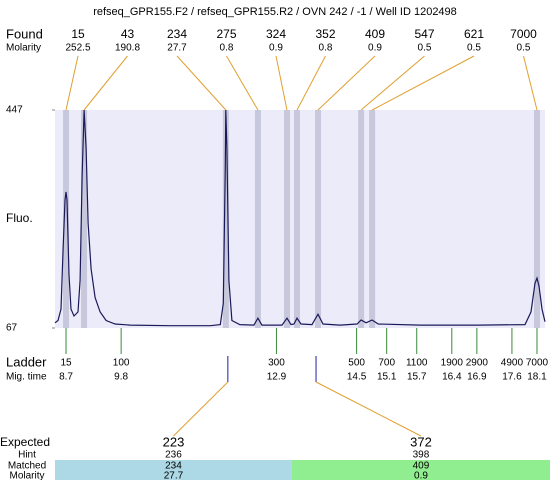 Image resolution: width=550 pixels, height=480 pixels. Describe the element at coordinates (26, 377) in the screenshot. I see `ladder-time-label: Mig. time` at that location.